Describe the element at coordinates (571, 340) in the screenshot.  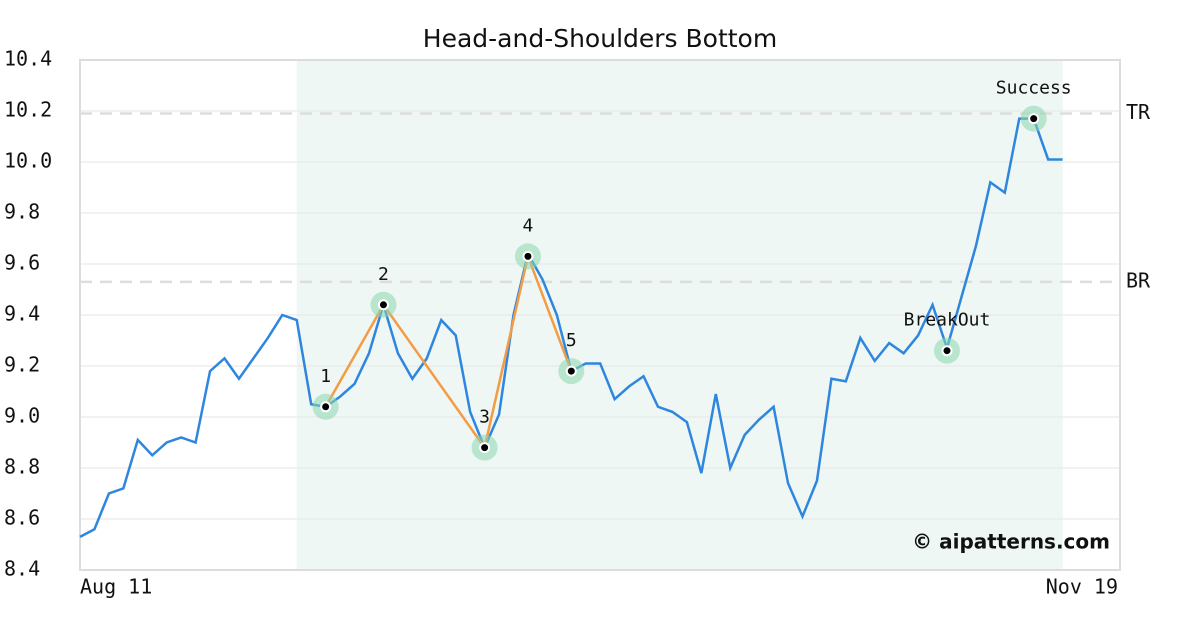
I see `pattern-label: 5` at that location.